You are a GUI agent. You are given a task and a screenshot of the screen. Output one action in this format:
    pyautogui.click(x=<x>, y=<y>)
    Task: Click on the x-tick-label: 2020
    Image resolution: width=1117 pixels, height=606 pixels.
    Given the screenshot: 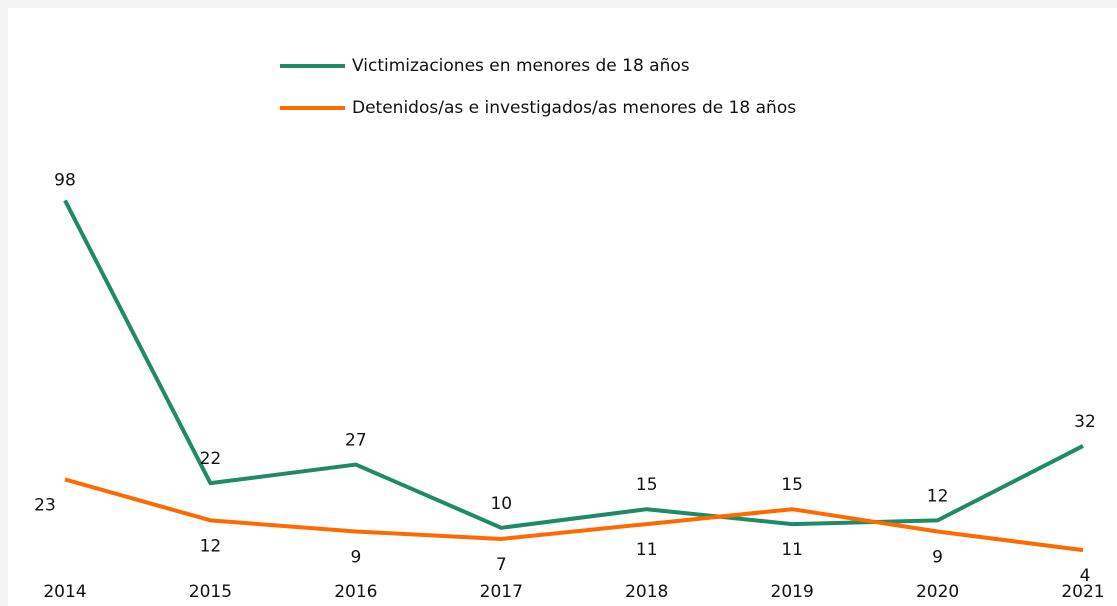 What is the action you would take?
    pyautogui.click(x=937, y=592)
    